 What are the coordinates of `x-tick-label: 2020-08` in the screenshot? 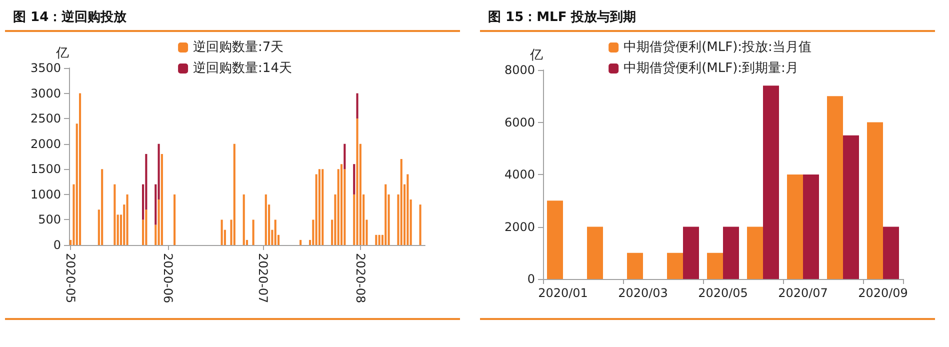 It's located at (360, 278).